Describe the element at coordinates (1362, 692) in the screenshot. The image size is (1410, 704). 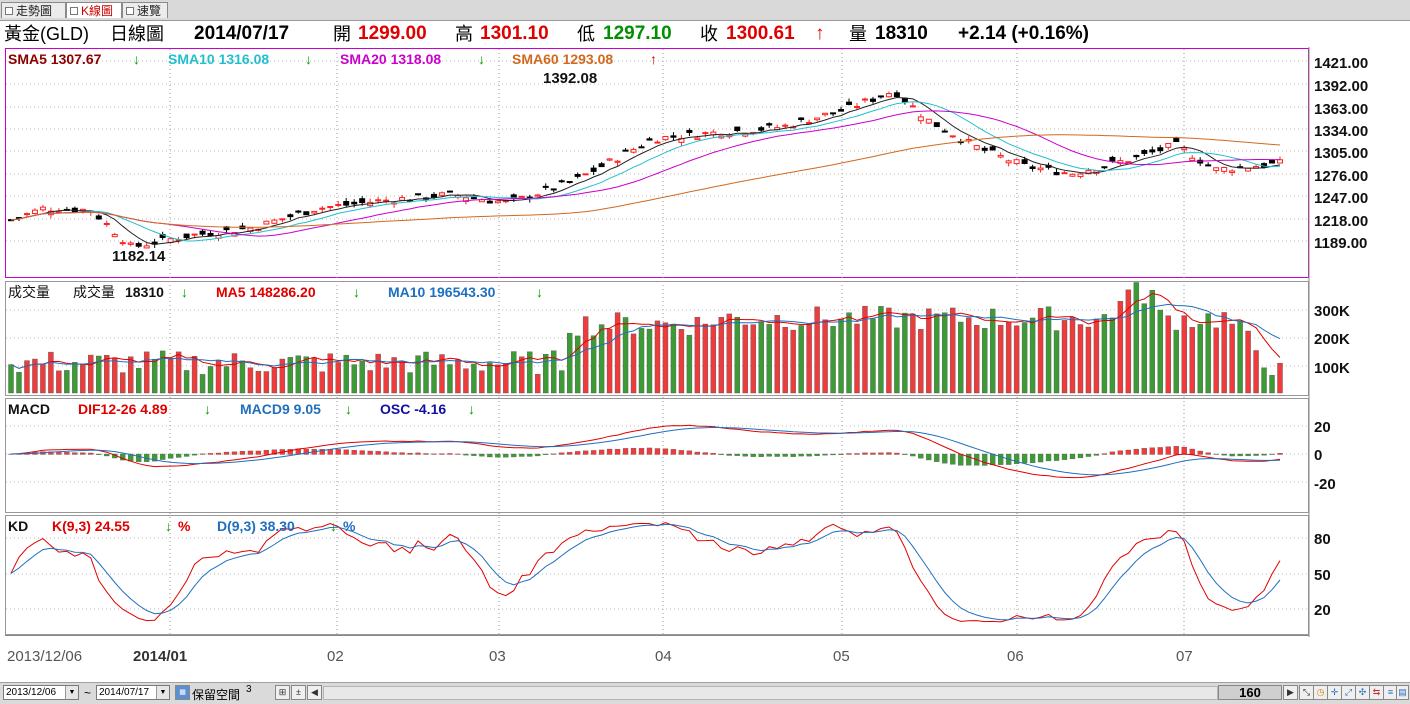
I see `expand-icon: ✣` at that location.